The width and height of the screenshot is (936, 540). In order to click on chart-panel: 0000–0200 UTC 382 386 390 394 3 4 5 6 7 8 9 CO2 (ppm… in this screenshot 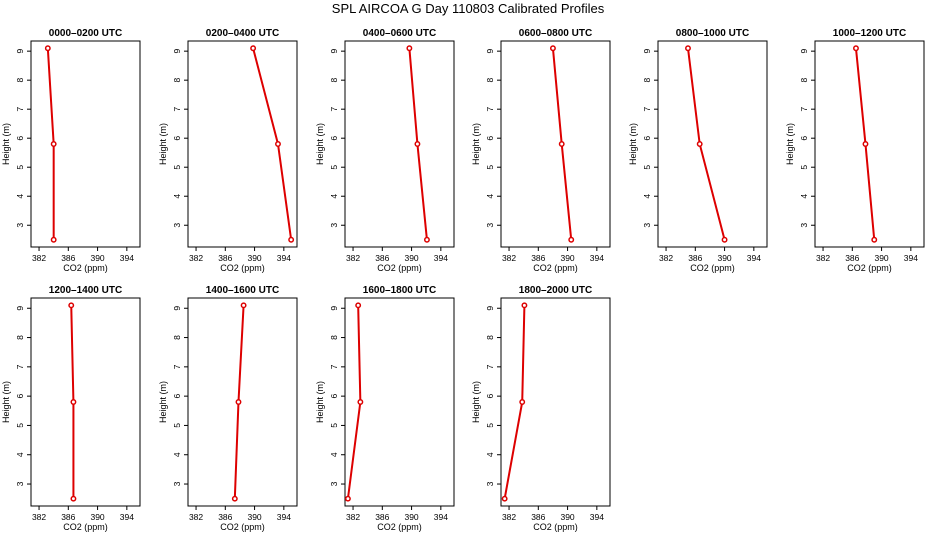, I will do `click(71, 150)`.